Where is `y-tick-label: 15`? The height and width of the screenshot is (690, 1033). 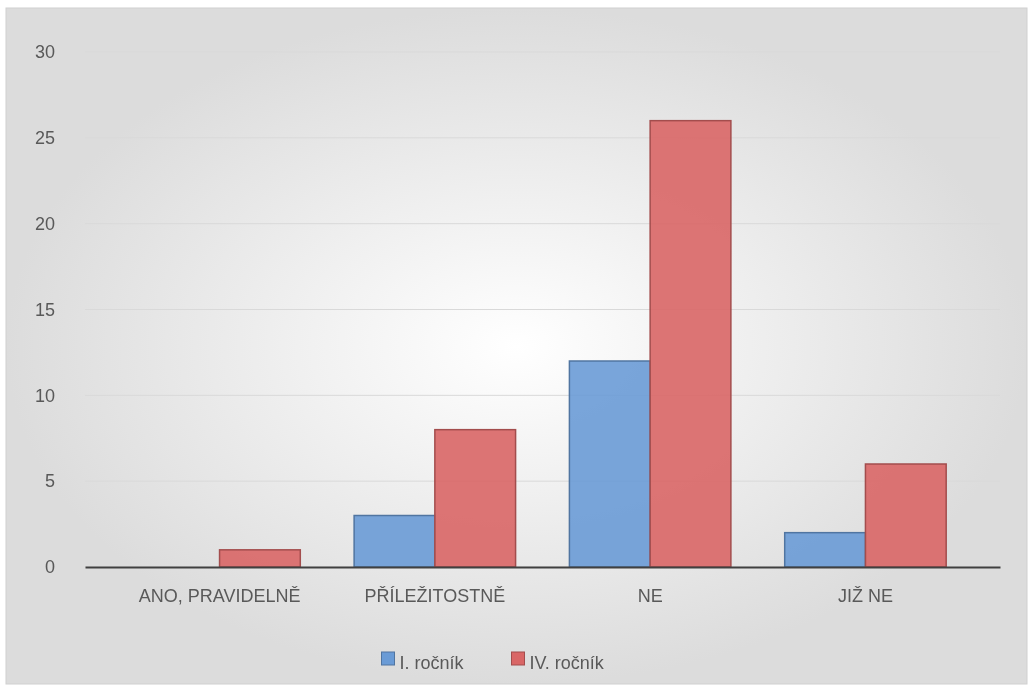 y-tick-label: 15 is located at coordinates (44, 309).